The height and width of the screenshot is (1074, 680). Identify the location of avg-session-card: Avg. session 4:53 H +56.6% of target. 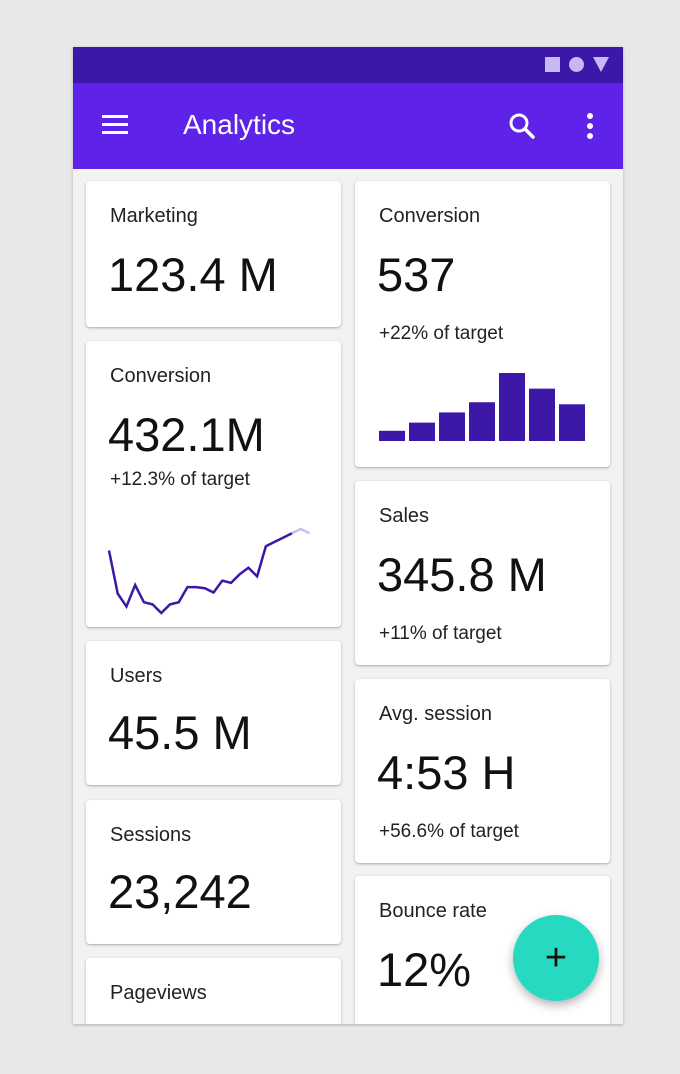
(482, 771).